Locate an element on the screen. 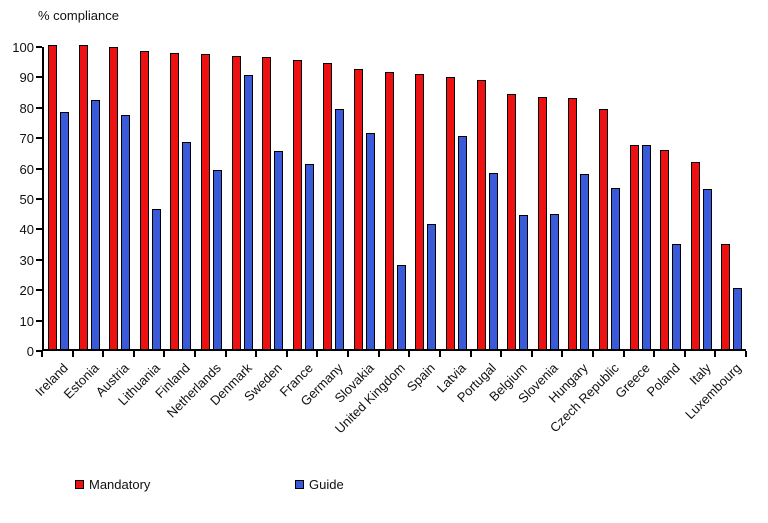 The width and height of the screenshot is (768, 523). bar-mandatory-spain is located at coordinates (420, 211).